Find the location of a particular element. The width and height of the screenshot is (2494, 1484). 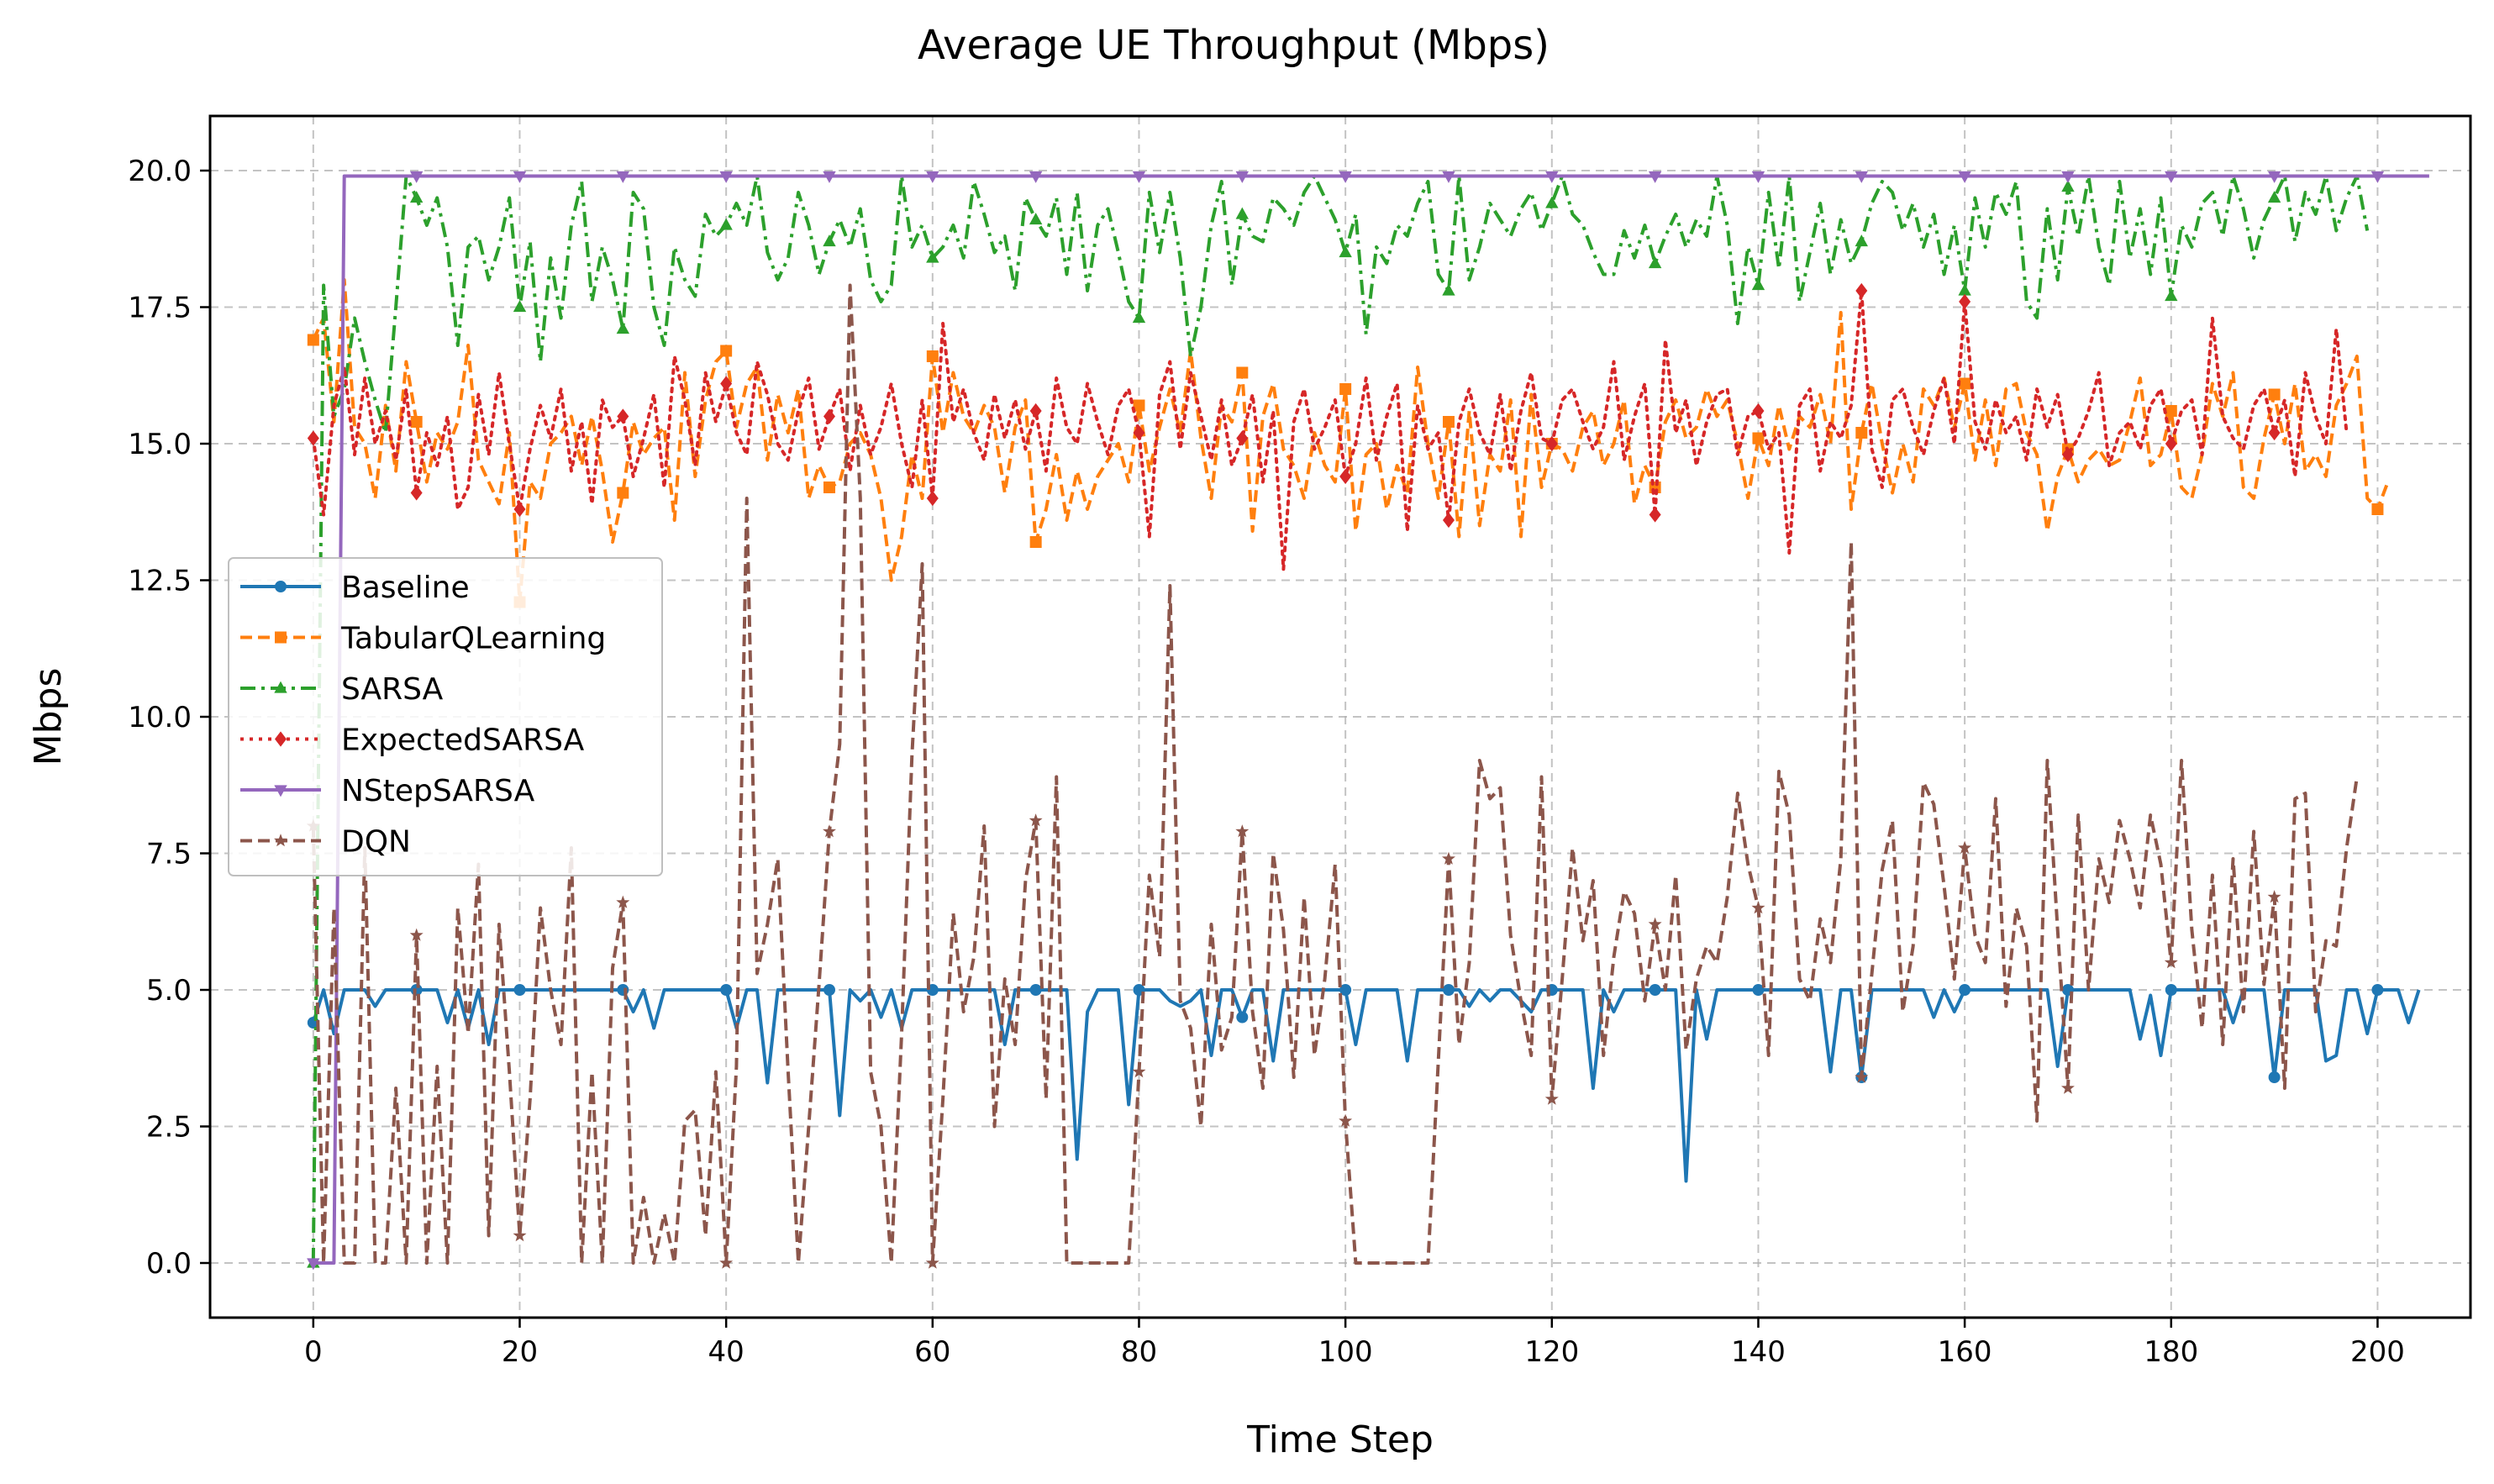

legend-label: SARSA is located at coordinates (392, 690).